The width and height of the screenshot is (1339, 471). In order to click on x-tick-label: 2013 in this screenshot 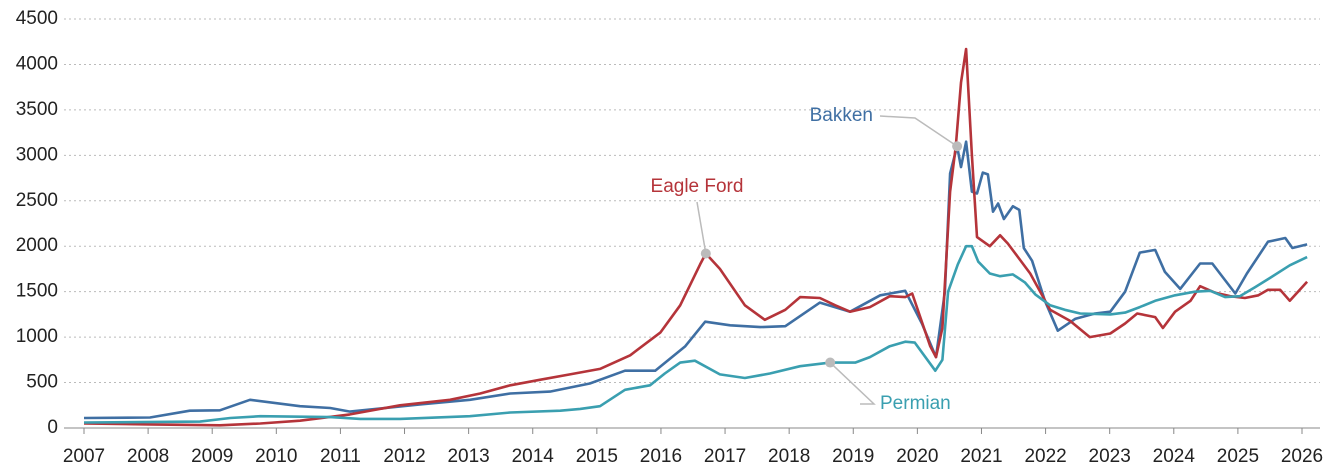, I will do `click(468, 456)`.